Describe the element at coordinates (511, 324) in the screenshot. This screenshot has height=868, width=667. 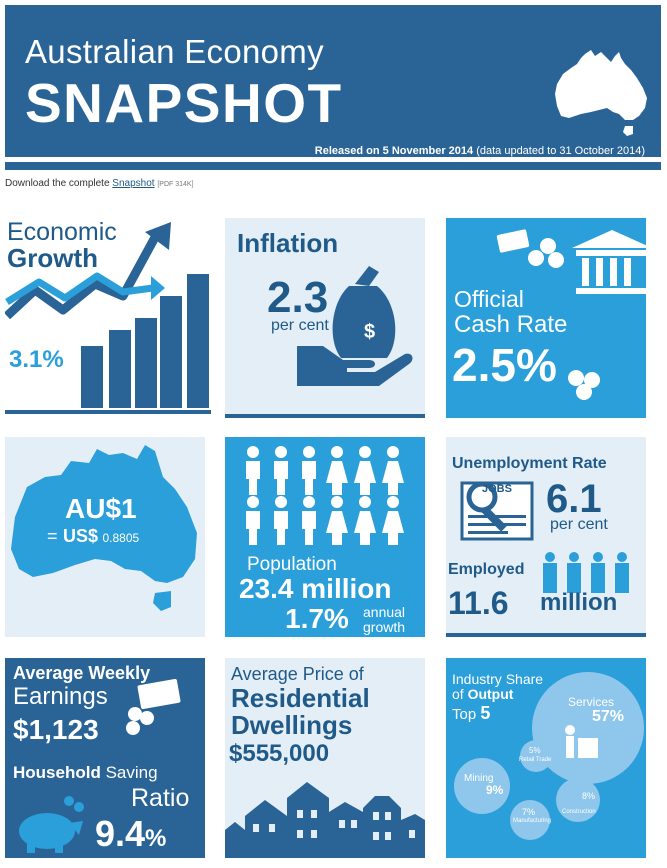
I see `cash-rate-title-line2: Cash Rate` at that location.